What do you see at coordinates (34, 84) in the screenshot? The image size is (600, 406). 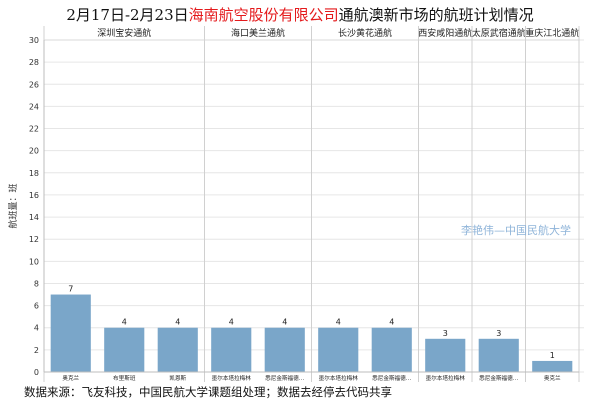 I see `y-tick-label: 26` at bounding box center [34, 84].